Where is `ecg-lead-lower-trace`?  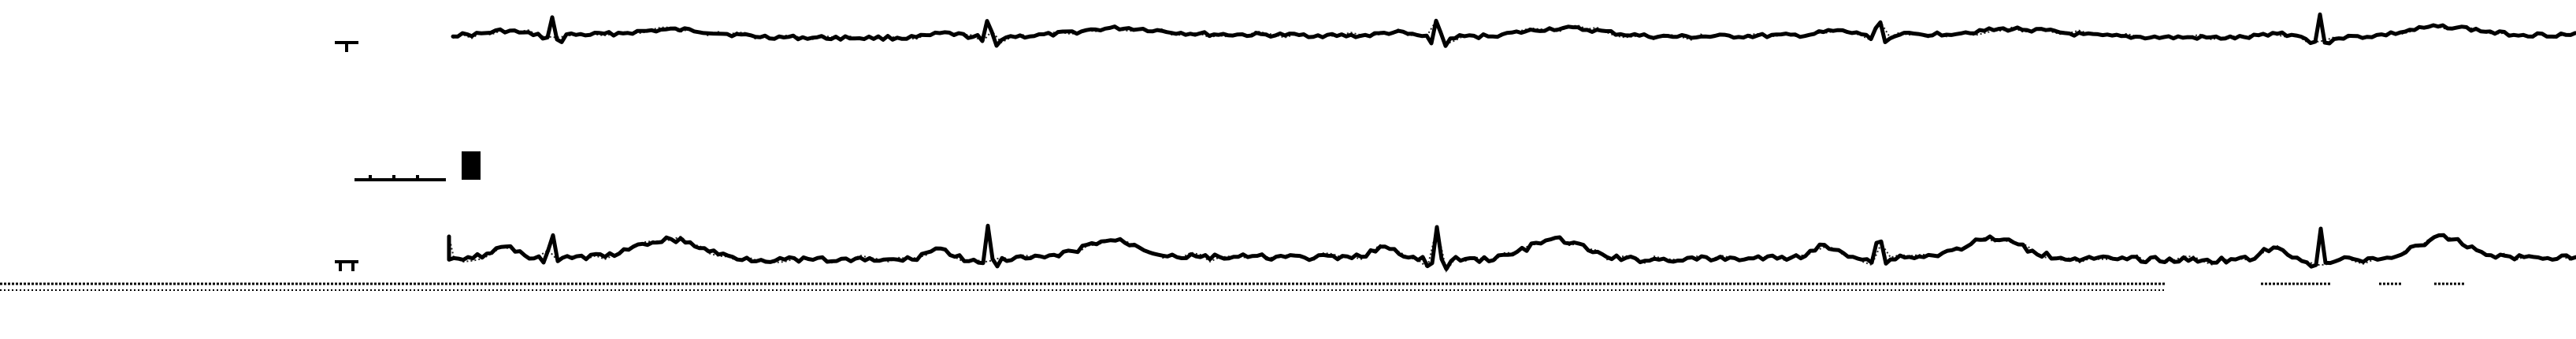
ecg-lead-lower-trace is located at coordinates (1511, 247).